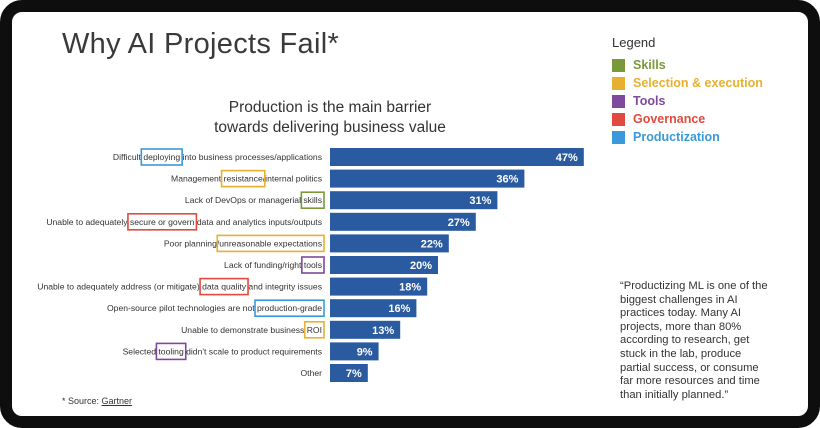 Image resolution: width=820 pixels, height=428 pixels. Describe the element at coordinates (634, 42) in the screenshot. I see `legend-title: Legend` at that location.